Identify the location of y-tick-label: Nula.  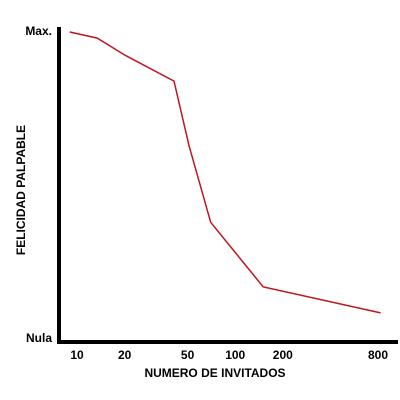
(39, 338).